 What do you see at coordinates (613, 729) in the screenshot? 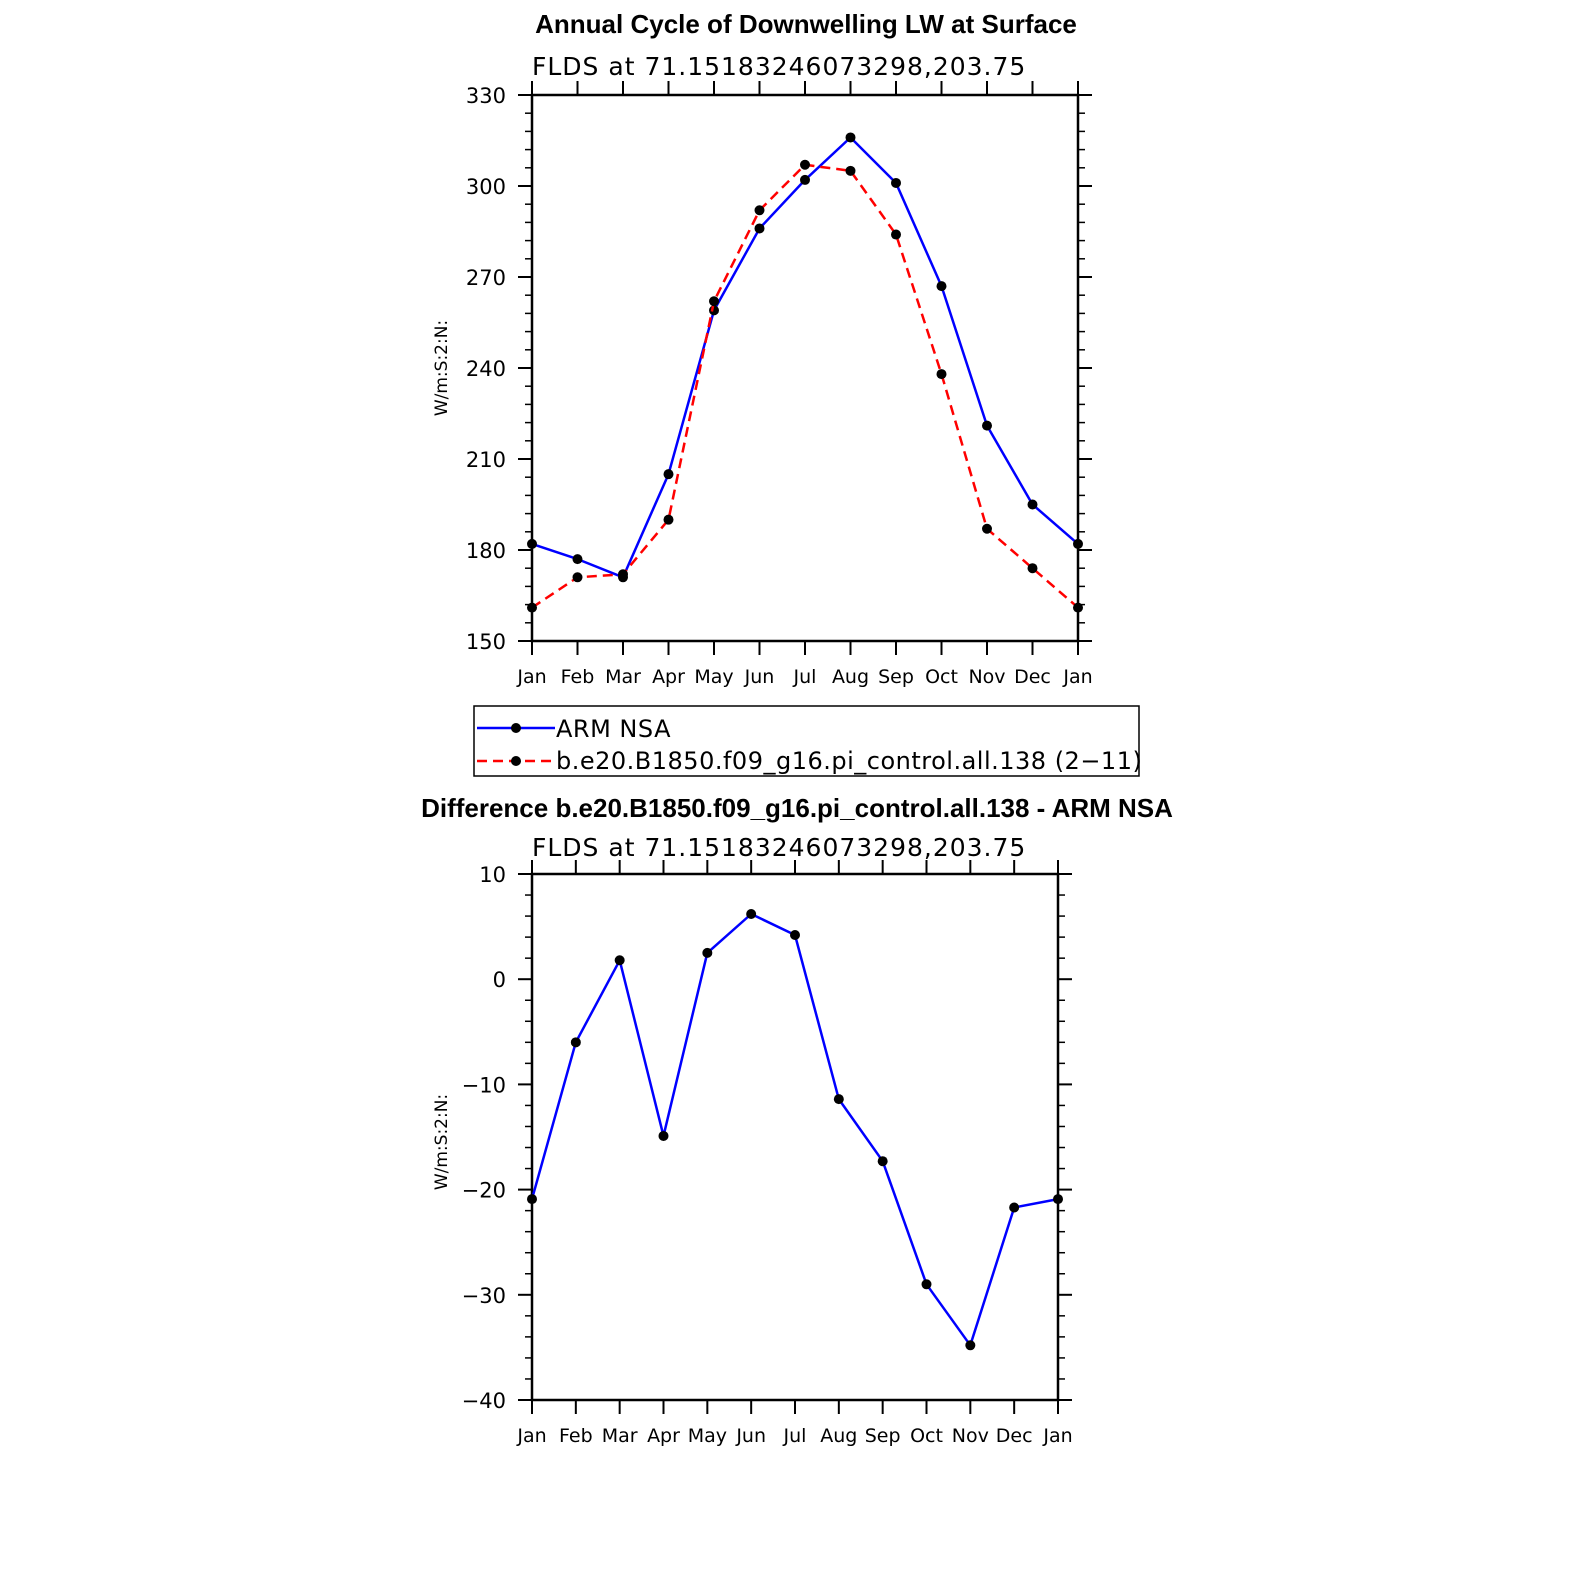
I see `legend-label-arm-nsa: ARM NSA` at bounding box center [613, 729].